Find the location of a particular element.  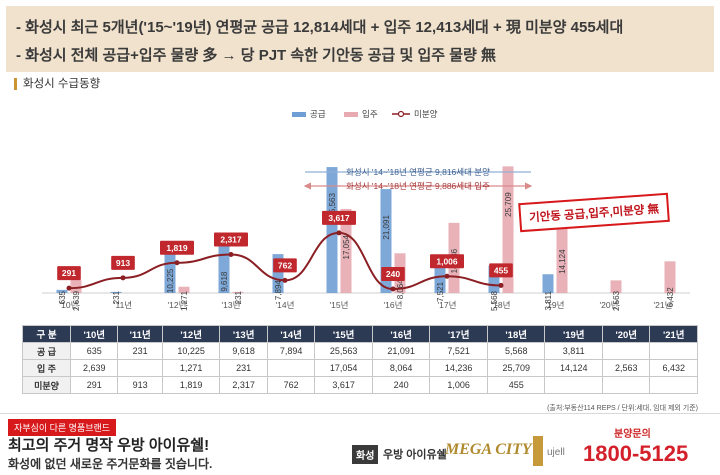

table-header-cell: '14년 is located at coordinates (291, 334).